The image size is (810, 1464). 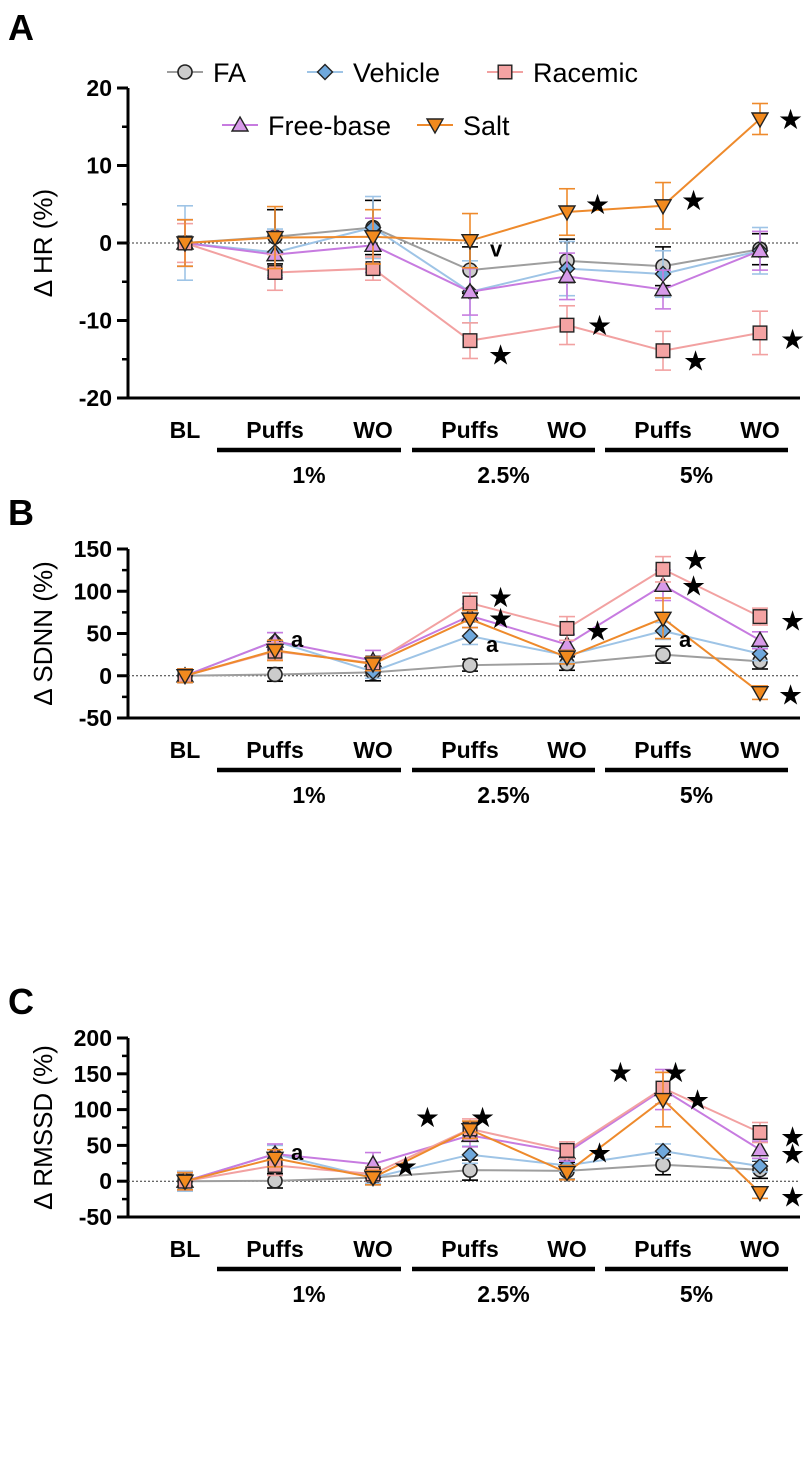 I want to click on legend-label-free-base: Free-base, so click(x=329, y=126).